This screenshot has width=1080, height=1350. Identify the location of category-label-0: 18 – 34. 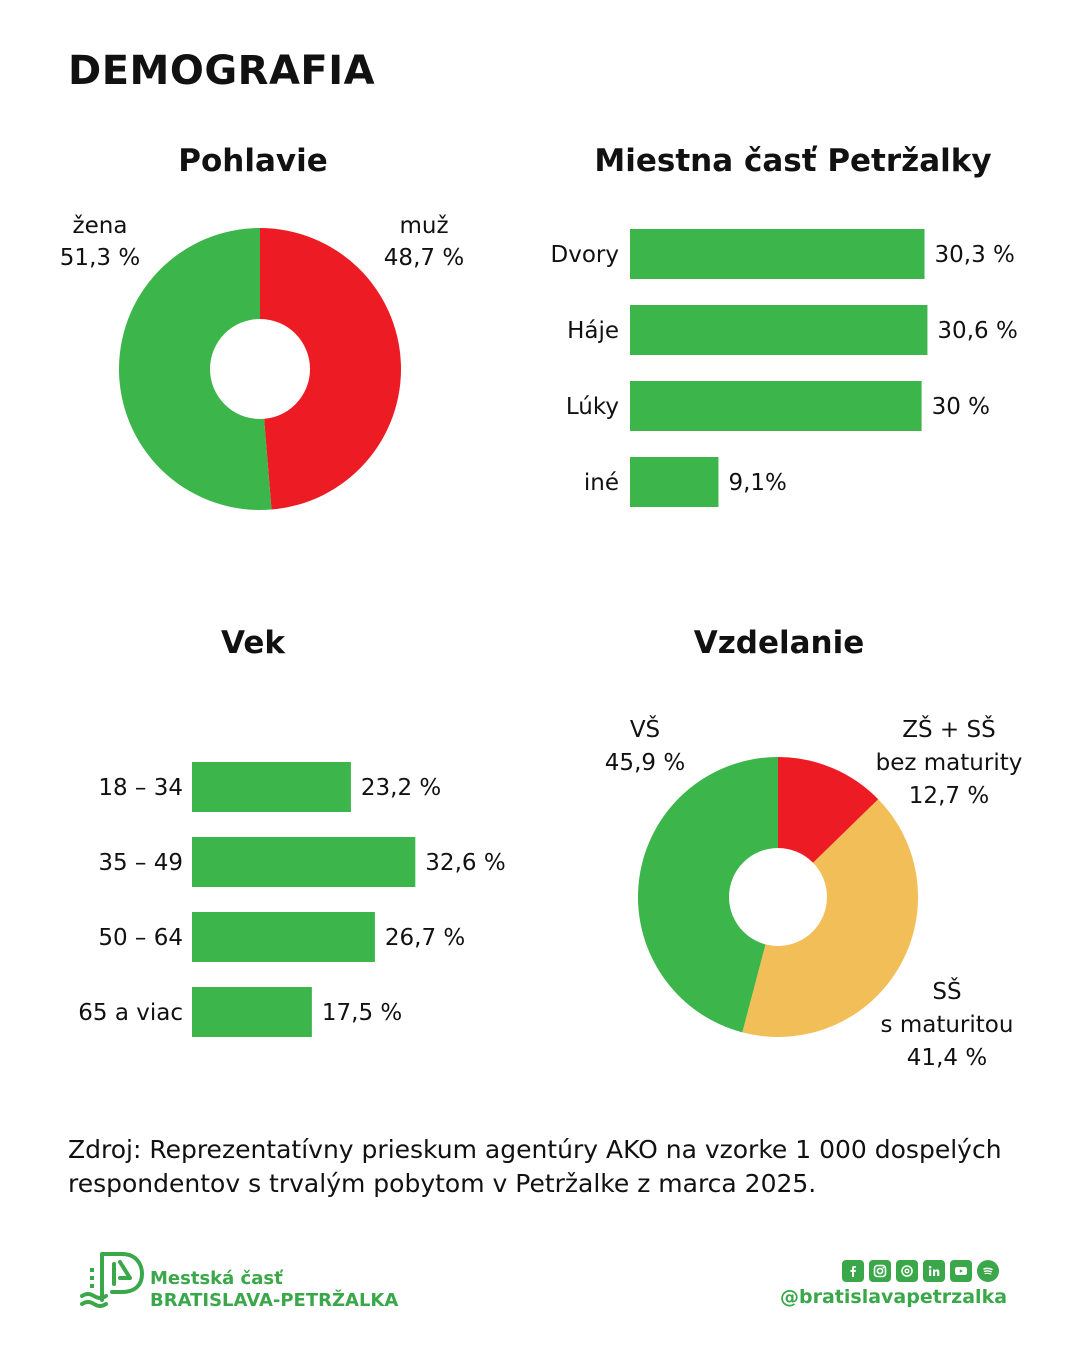
(140, 788).